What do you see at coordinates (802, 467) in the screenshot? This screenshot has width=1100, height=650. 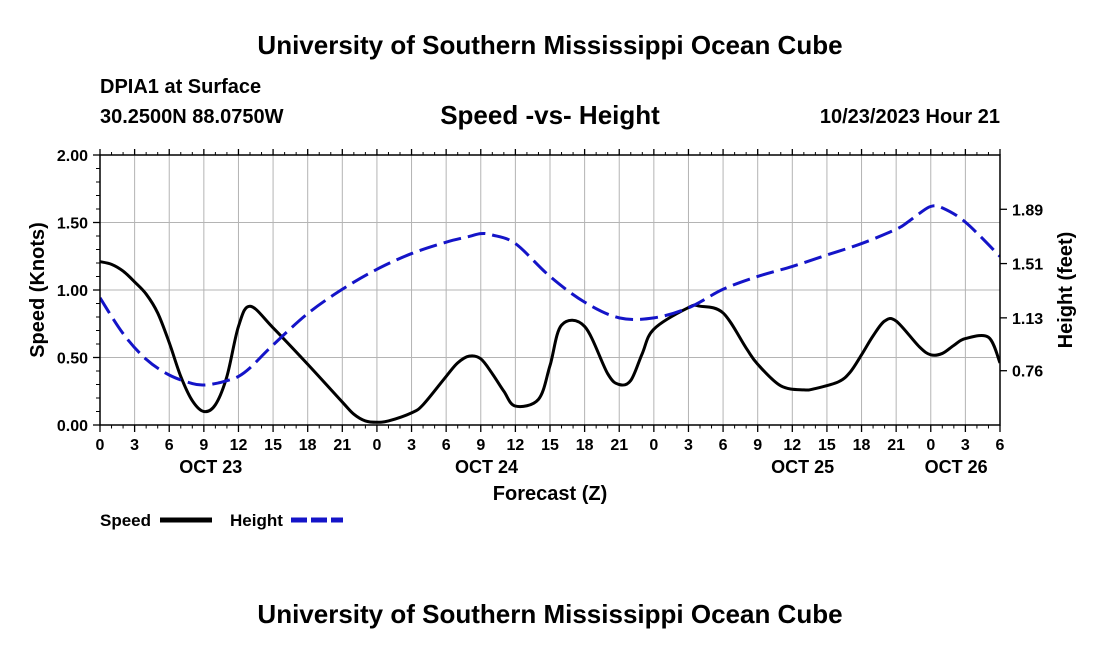 I see `date-label: OCT 25` at bounding box center [802, 467].